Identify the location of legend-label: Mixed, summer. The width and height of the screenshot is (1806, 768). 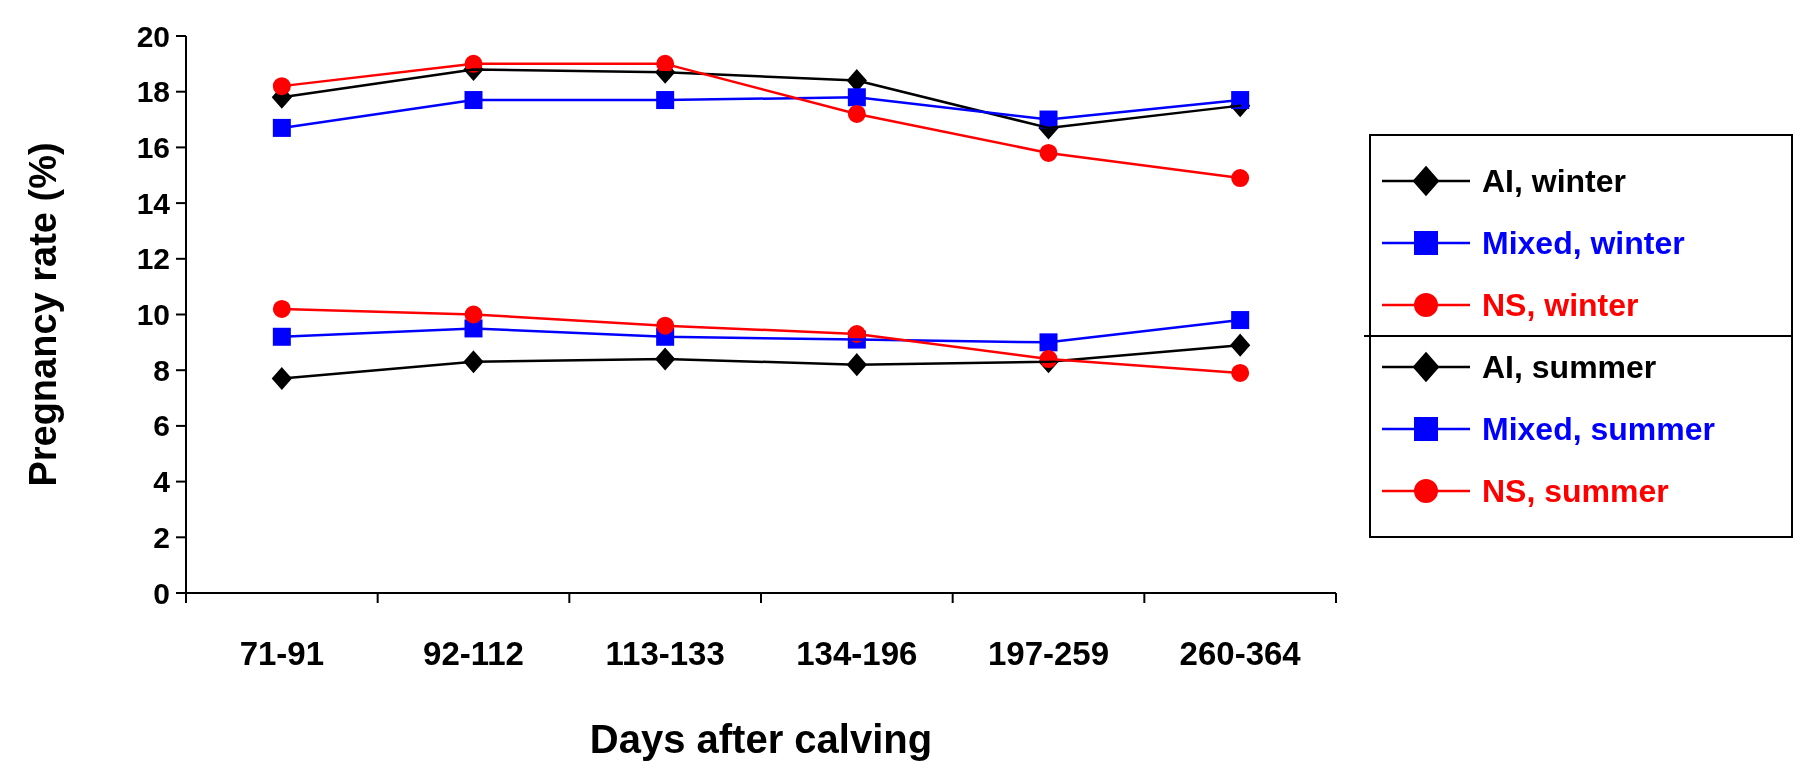
(1598, 429).